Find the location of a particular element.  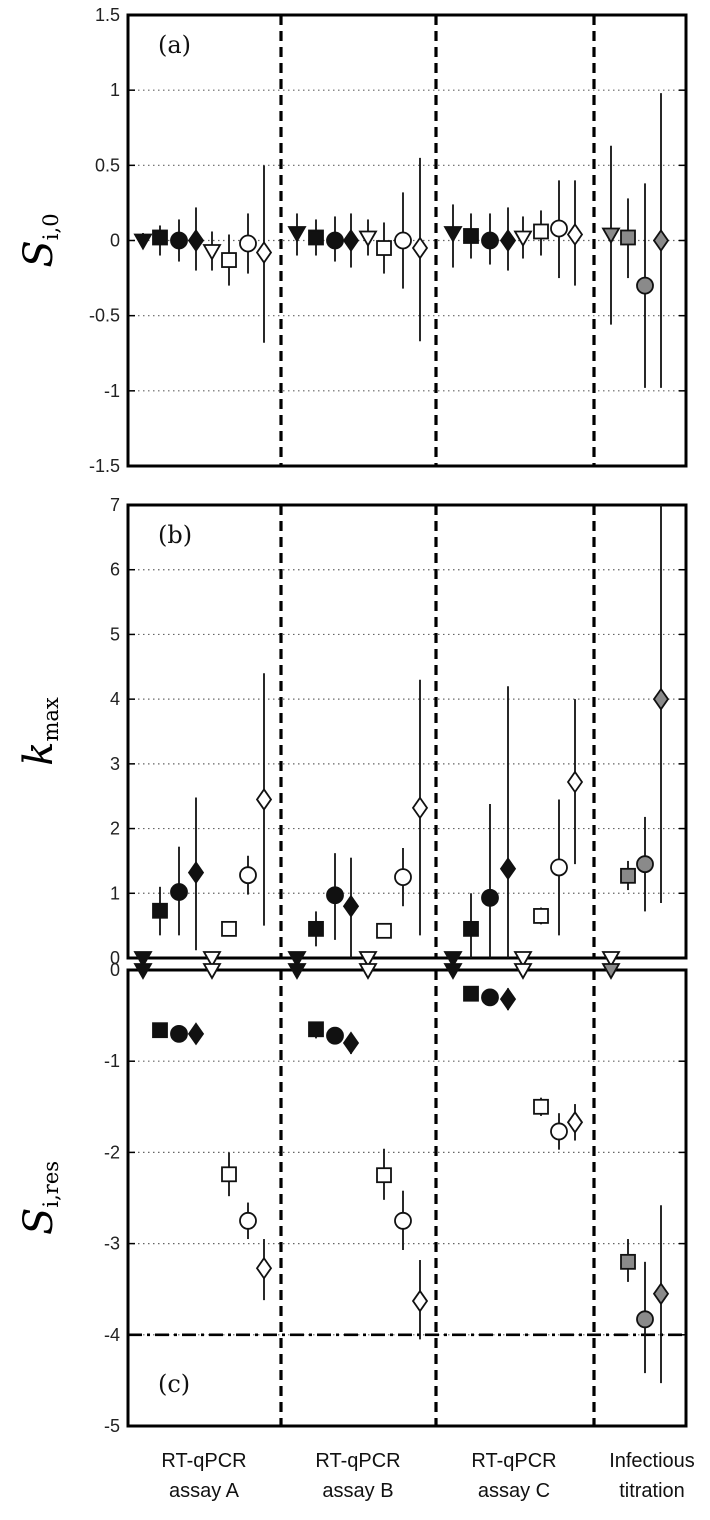

y-tick-label: 5 is located at coordinates (115, 634).